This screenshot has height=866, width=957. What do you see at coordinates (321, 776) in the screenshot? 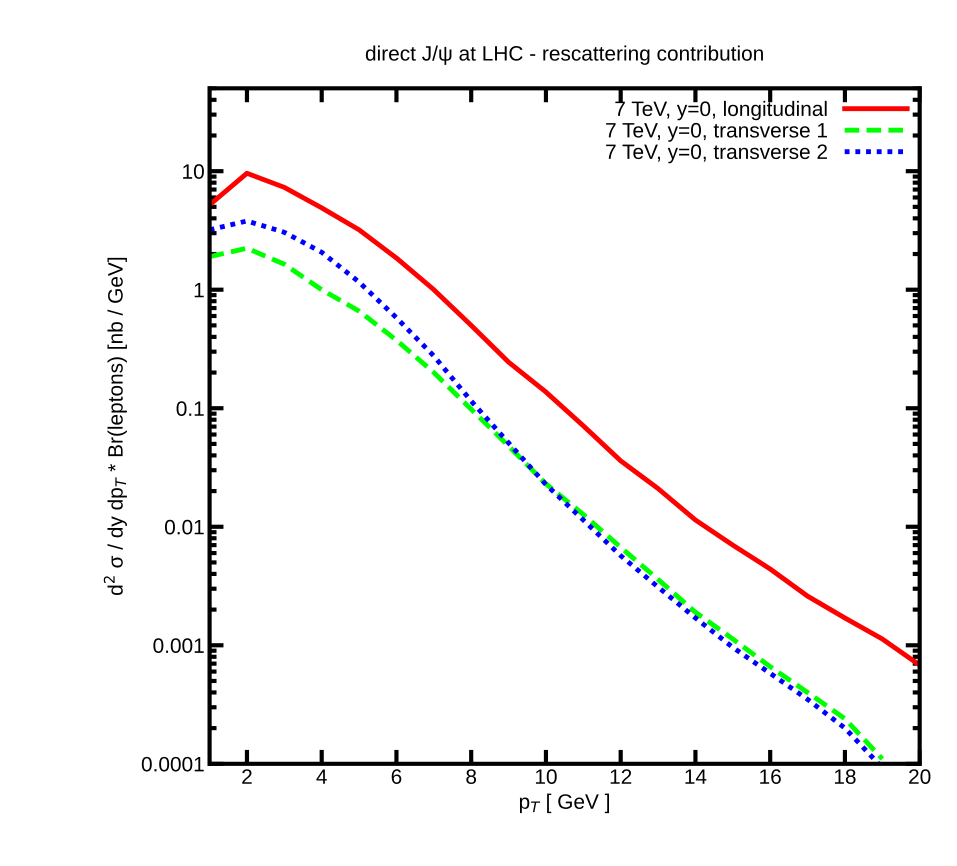
I see `x-tick-label: 4` at bounding box center [321, 776].